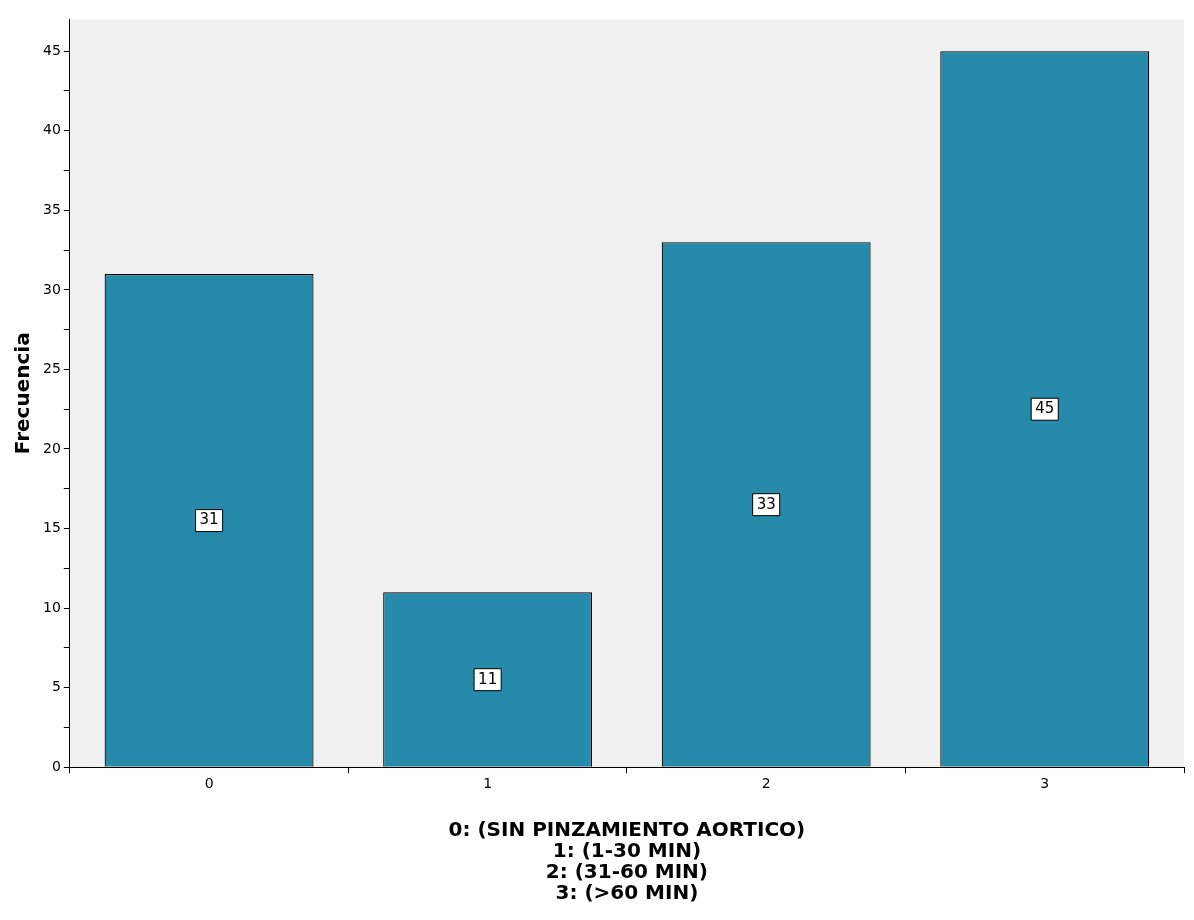 Image resolution: width=1194 pixels, height=920 pixels. I want to click on y-tick-label: 35, so click(51, 208).